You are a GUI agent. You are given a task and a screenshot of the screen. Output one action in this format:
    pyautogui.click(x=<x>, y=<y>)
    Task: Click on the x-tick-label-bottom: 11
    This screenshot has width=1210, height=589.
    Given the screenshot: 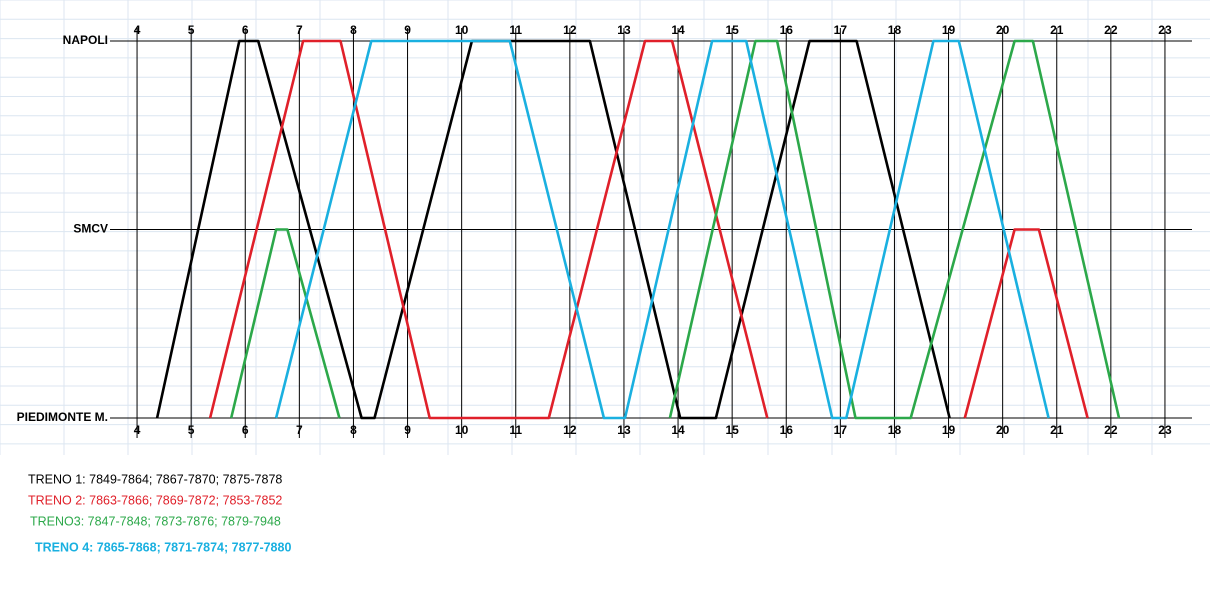 What is the action you would take?
    pyautogui.click(x=515, y=430)
    